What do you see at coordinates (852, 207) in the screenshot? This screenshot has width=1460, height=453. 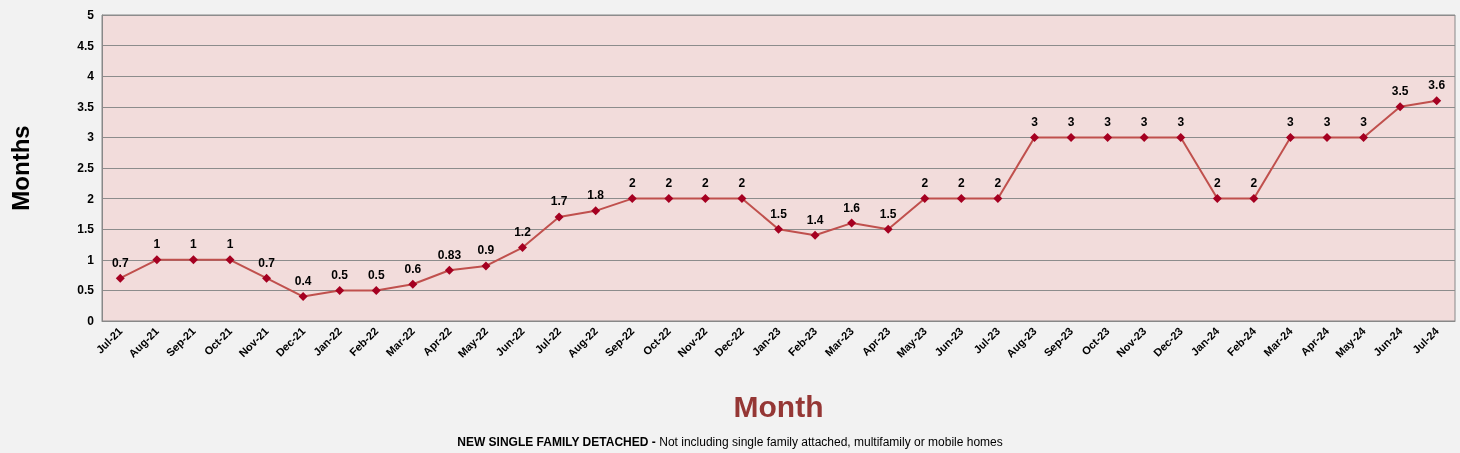 I see `data-label: 1.6` at bounding box center [852, 207].